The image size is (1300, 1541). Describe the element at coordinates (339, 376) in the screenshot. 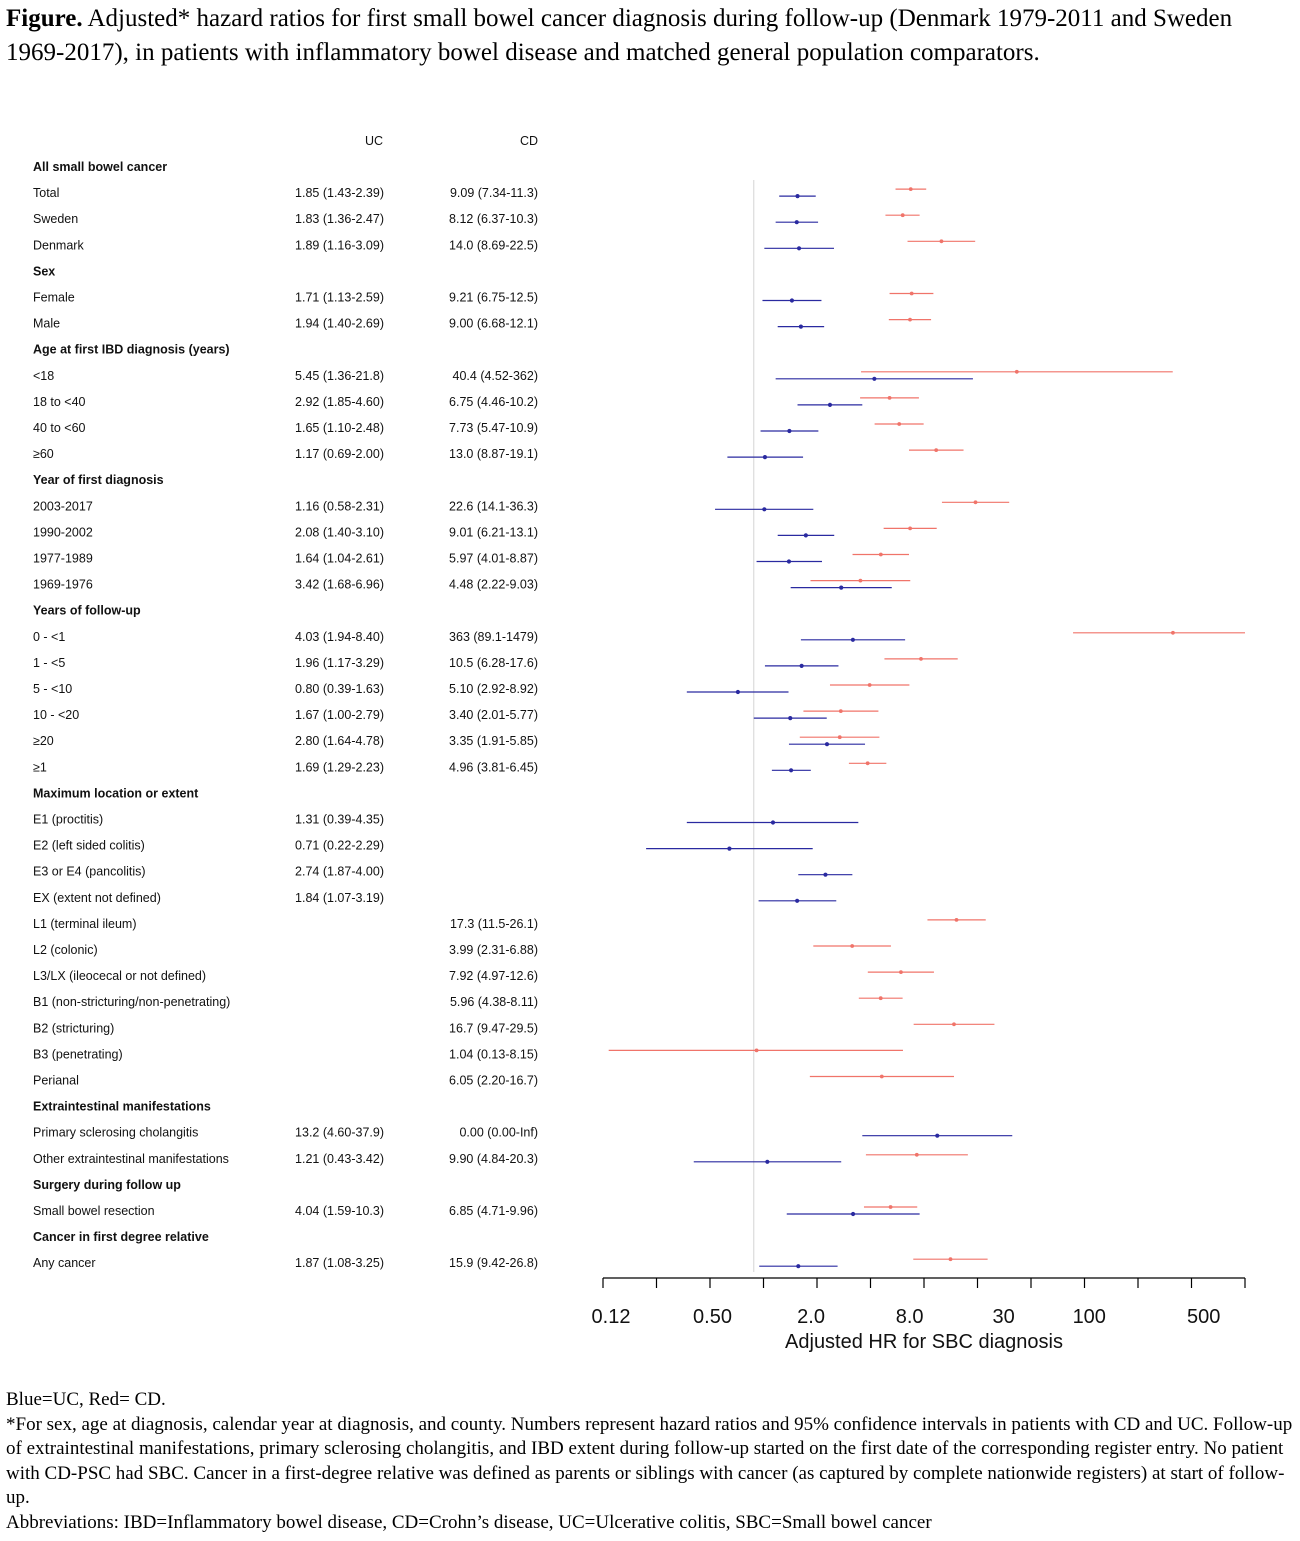

I see `uc-estimate-text: 5.45 (1.36-21.8)` at that location.